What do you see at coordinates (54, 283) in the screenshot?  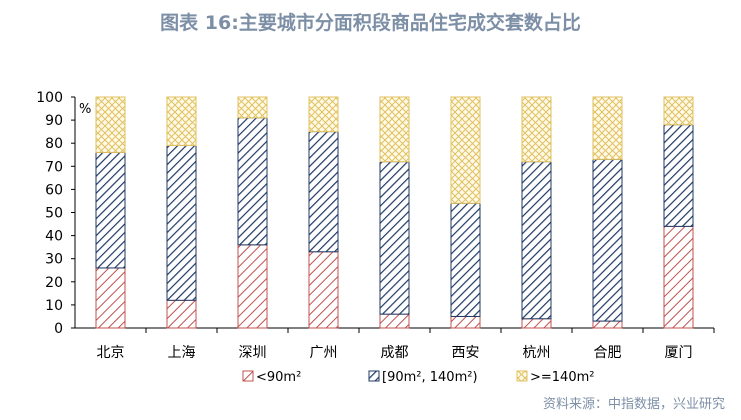 I see `y-tick-label: 20` at bounding box center [54, 283].